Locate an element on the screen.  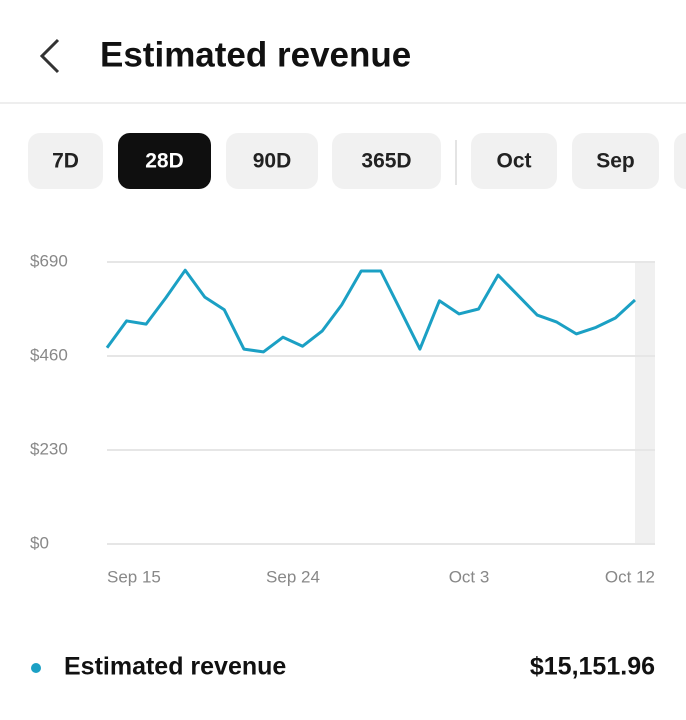
x-tick-label: Sep 24 is located at coordinates (293, 576).